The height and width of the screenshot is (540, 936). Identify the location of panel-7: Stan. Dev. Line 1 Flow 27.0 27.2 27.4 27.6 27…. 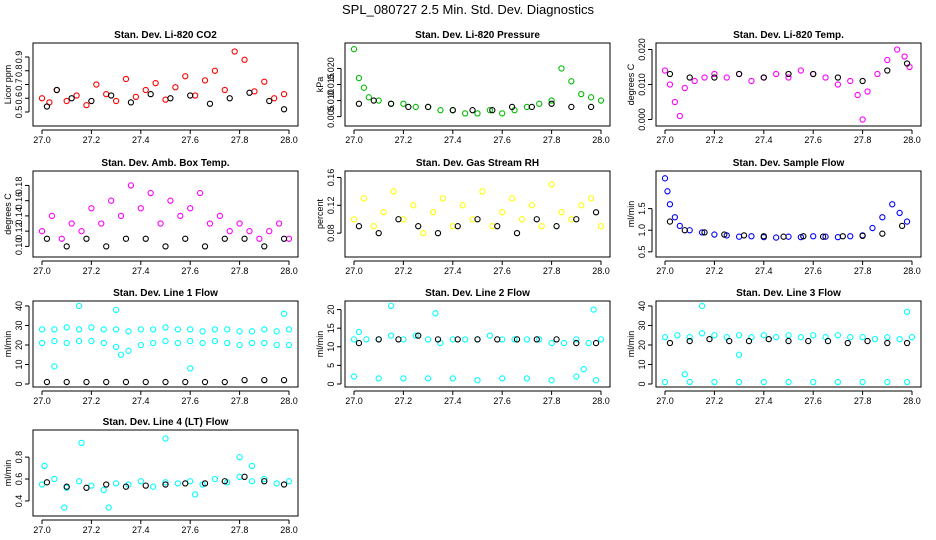
(151, 347).